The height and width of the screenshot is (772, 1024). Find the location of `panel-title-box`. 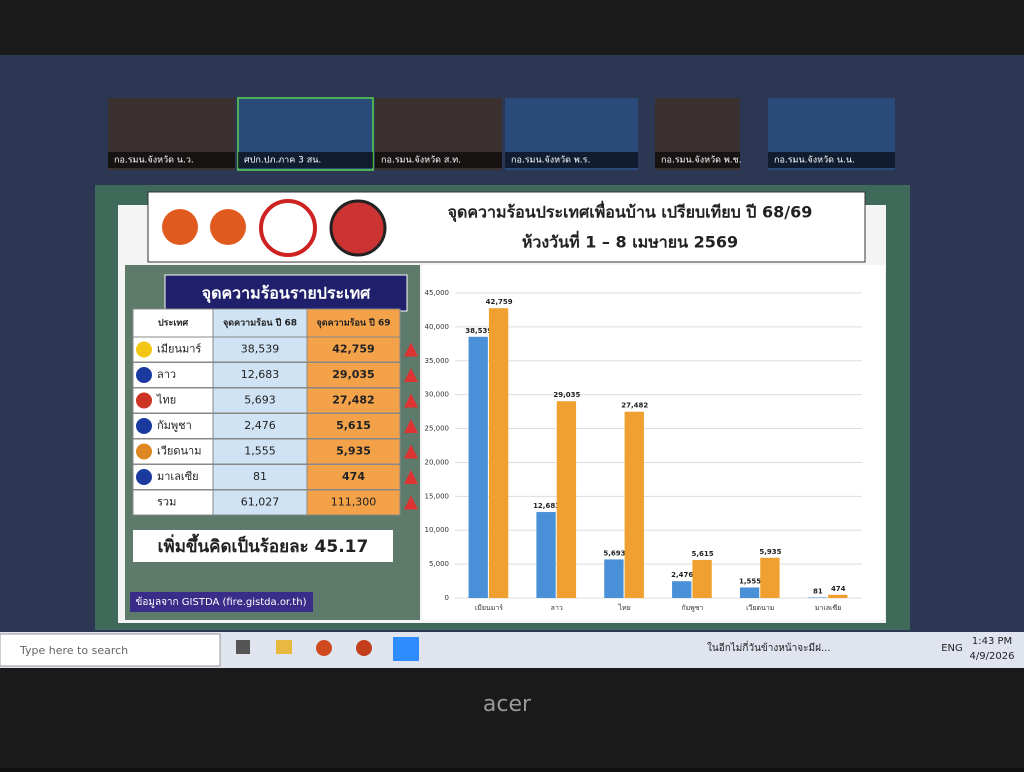

panel-title-box is located at coordinates (286, 293).